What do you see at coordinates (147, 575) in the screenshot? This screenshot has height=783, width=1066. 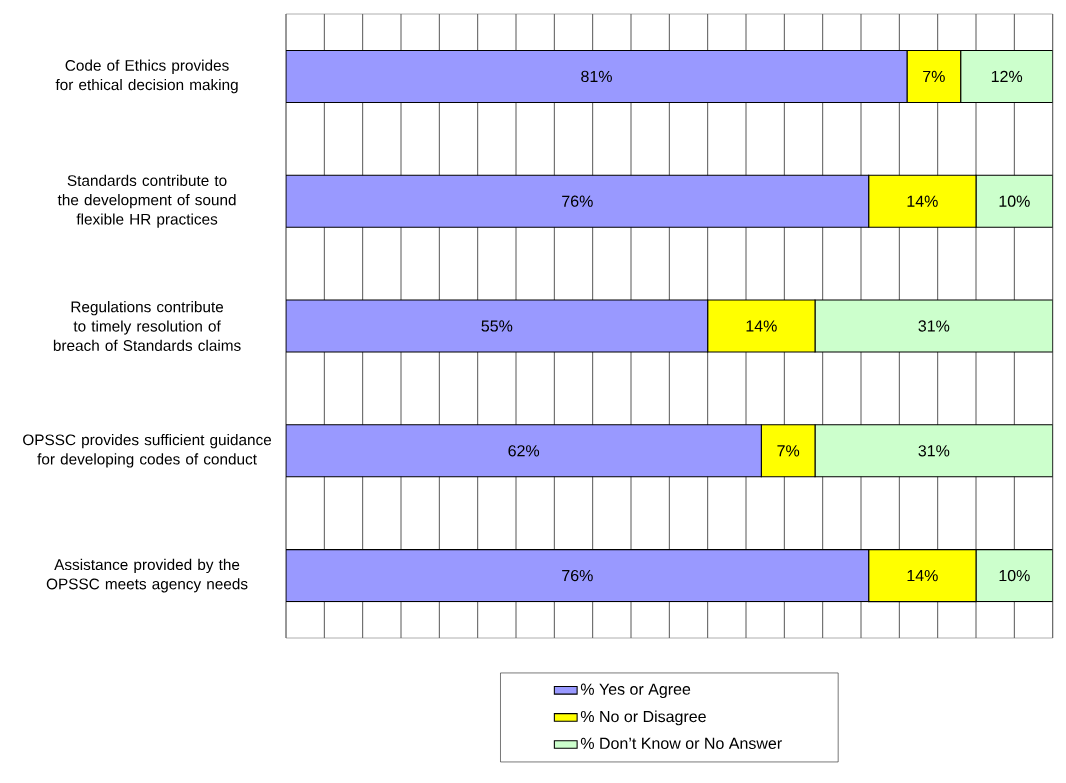 I see `y-tick-label: Assistance provided by the OPSSC meets agency needs` at bounding box center [147, 575].